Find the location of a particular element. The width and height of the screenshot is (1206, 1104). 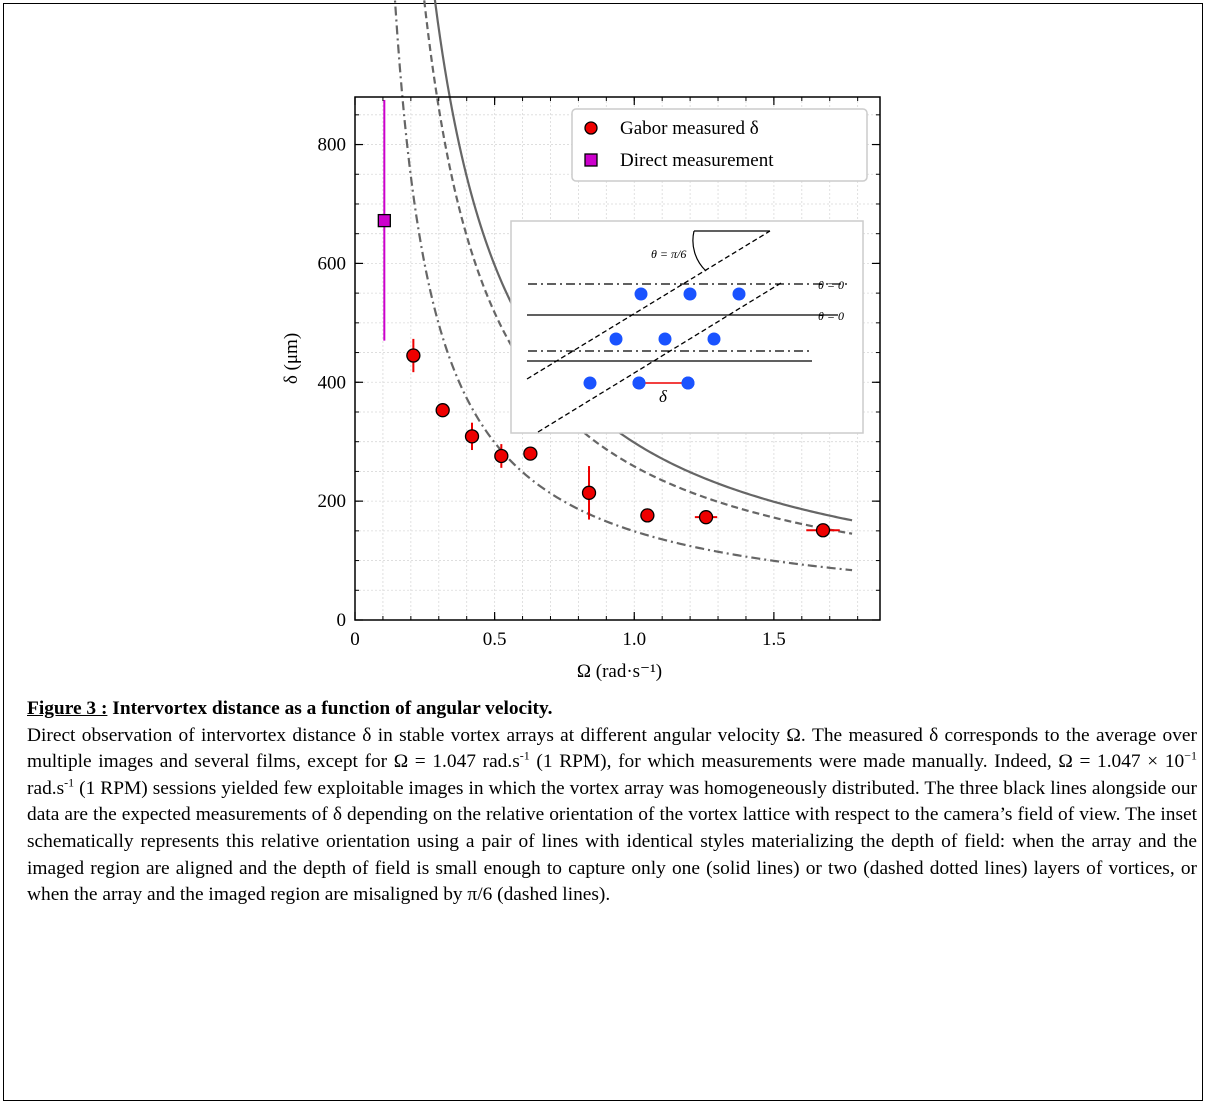

inset-schematic: θ = π/6 θ = 0 θ = 0 δ is located at coordinates (687, 327).